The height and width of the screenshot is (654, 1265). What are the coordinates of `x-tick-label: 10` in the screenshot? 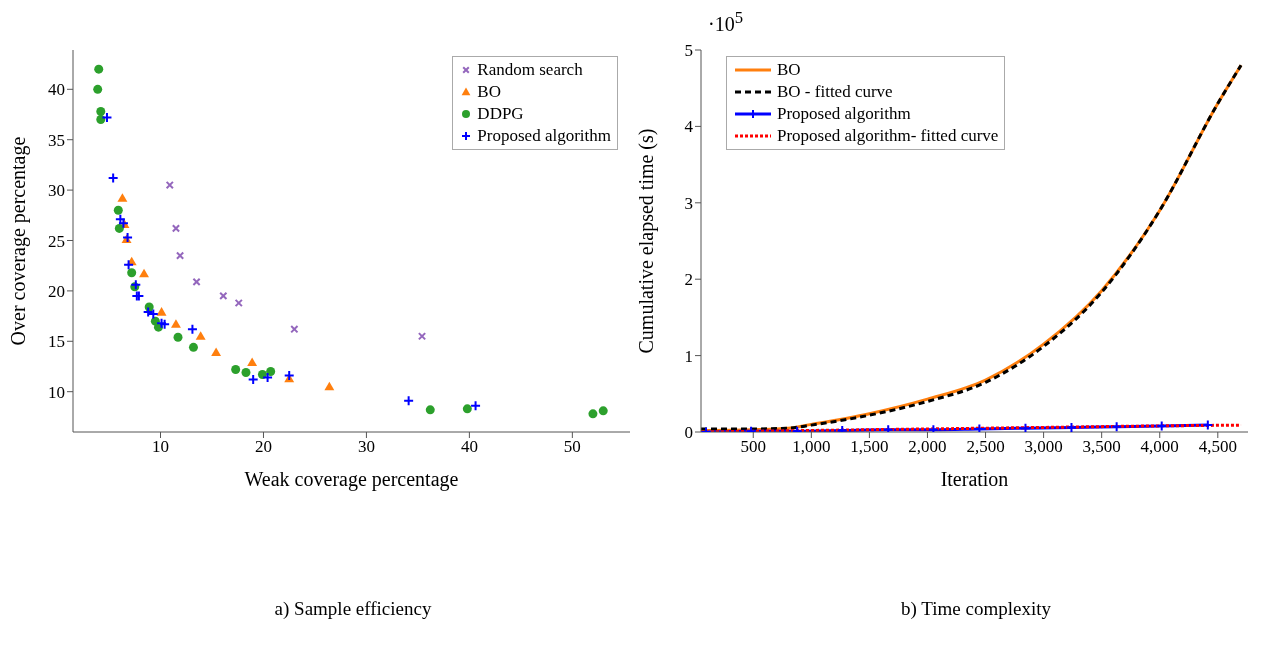 It's located at (161, 447).